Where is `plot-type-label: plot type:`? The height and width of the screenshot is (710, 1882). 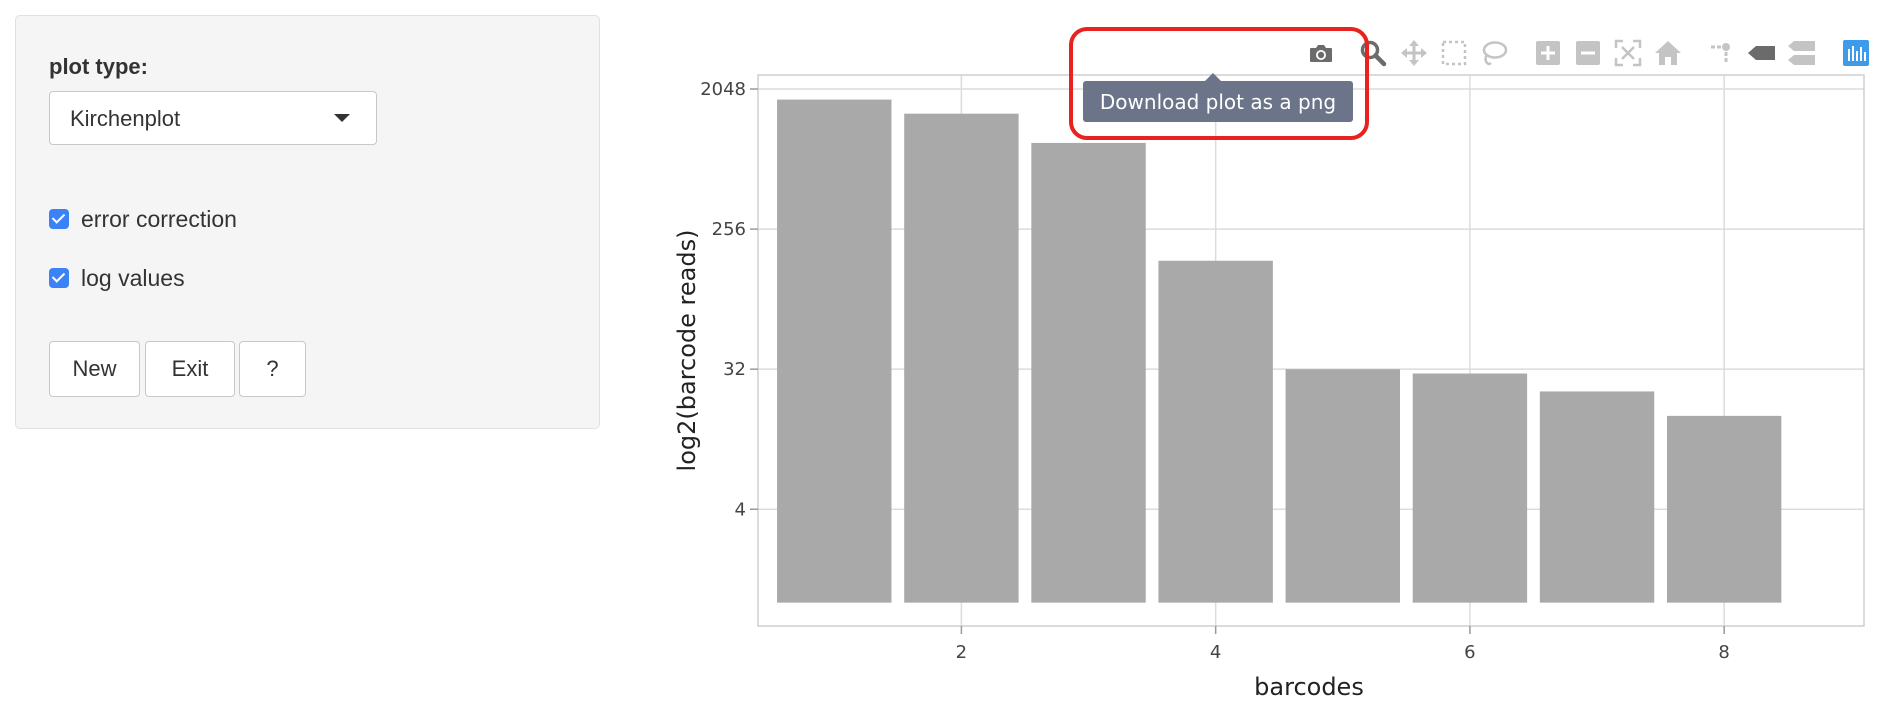
plot-type-label: plot type: is located at coordinates (98, 66).